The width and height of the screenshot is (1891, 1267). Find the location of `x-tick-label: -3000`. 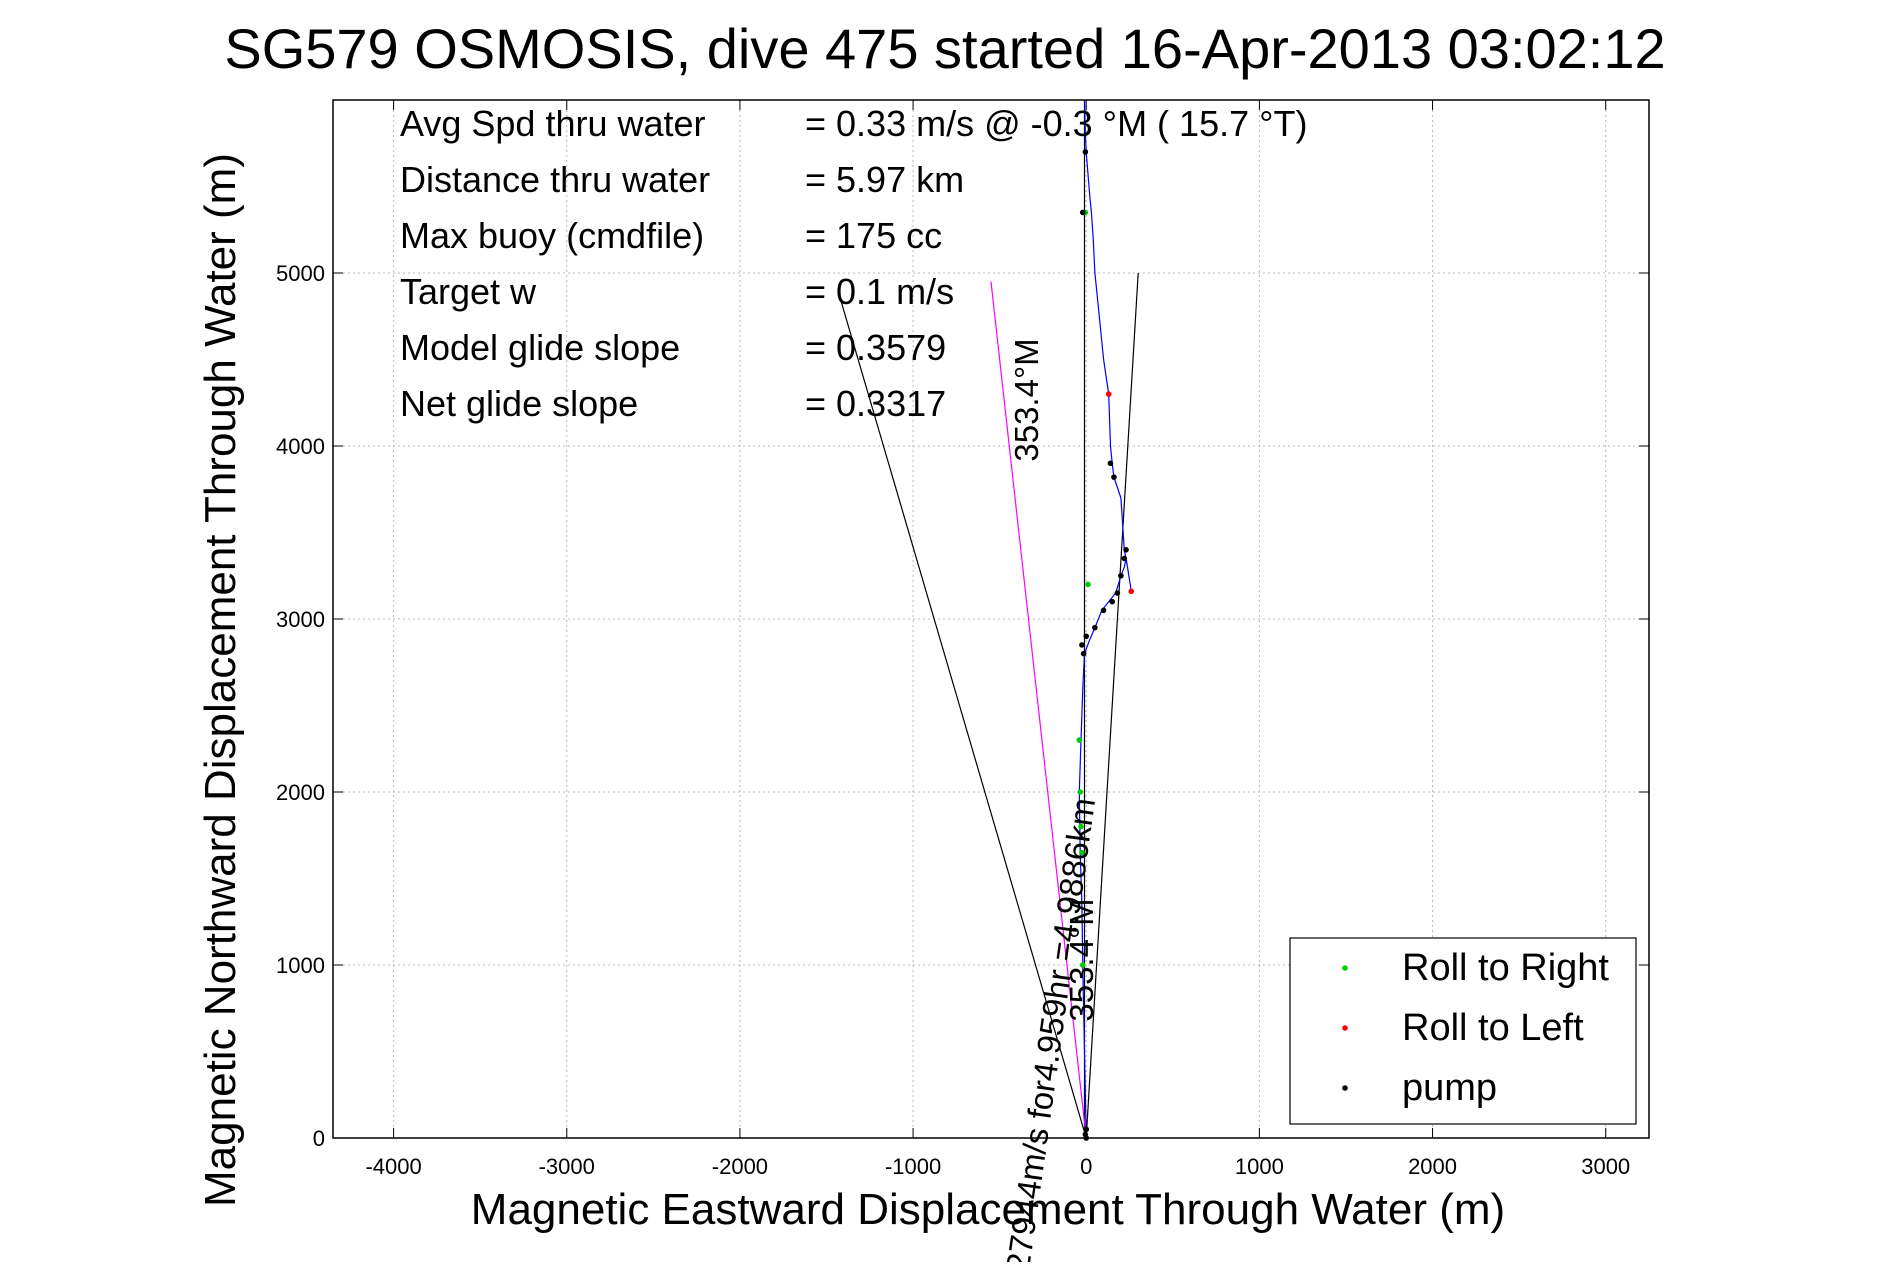

x-tick-label: -3000 is located at coordinates (567, 1166).